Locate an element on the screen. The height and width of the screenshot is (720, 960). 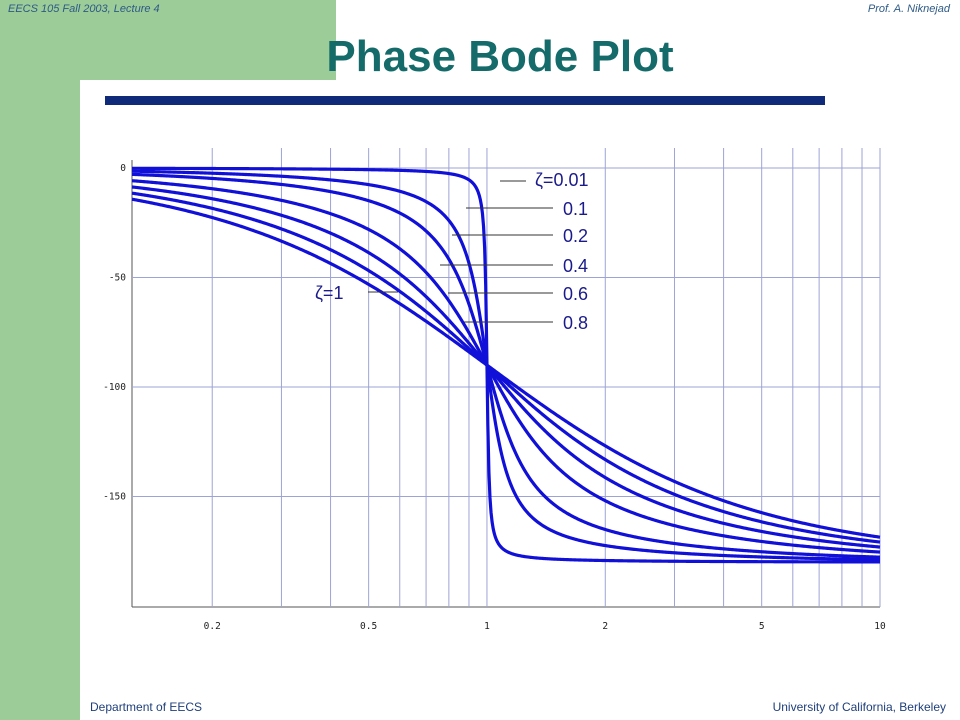
x-tick-label: 0.2 is located at coordinates (212, 626).